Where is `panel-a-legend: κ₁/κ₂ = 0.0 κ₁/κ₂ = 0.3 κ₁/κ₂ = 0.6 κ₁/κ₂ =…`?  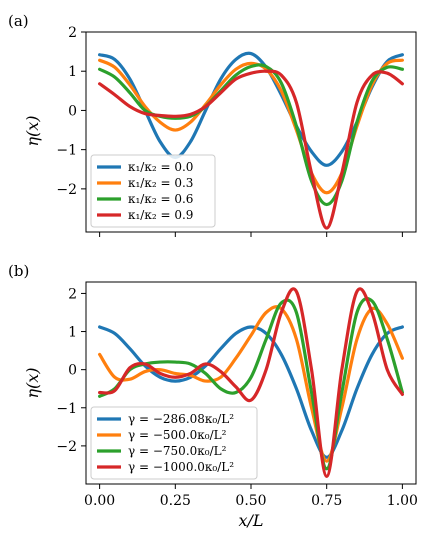
panel-a-legend: κ₁/κ₂ = 0.0 κ₁/κ₂ = 0.3 κ₁/κ₂ = 0.6 κ₁/κ₂ =… is located at coordinates (153, 191).